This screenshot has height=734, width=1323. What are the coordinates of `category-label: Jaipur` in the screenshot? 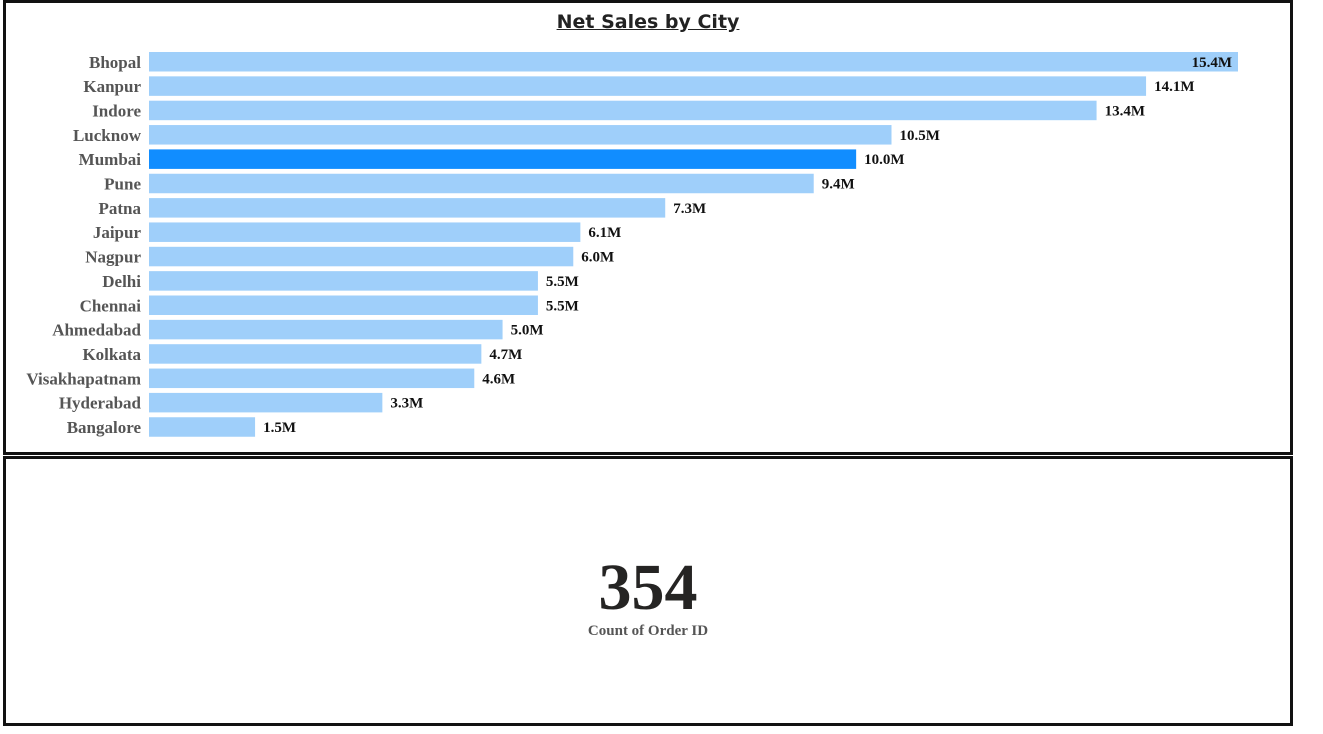 It's located at (117, 232).